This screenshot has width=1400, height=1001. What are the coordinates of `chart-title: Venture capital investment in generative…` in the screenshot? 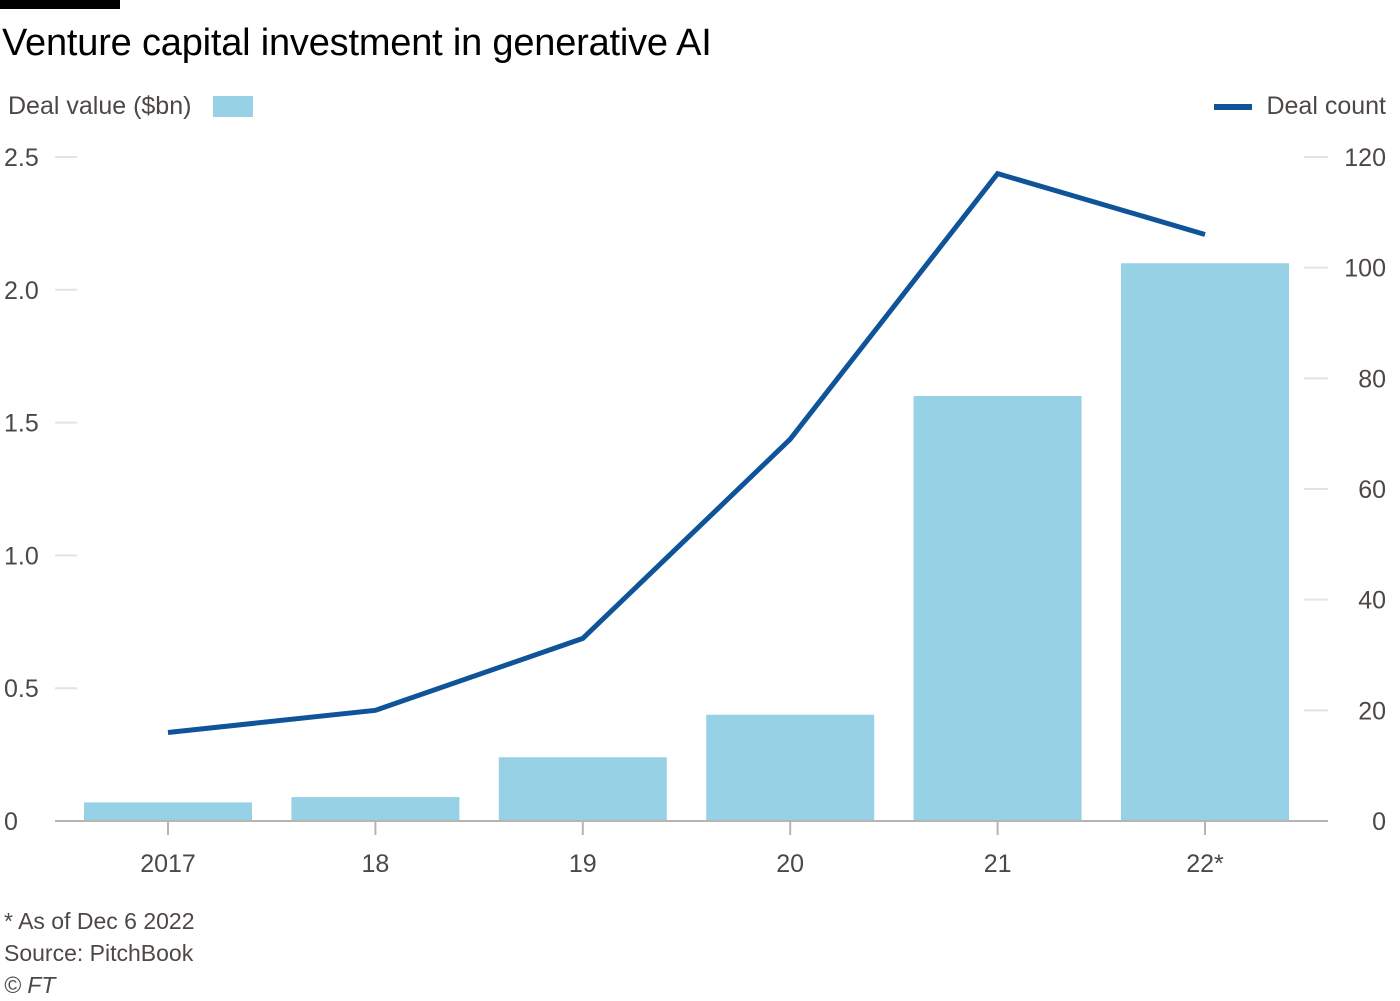 It's located at (357, 43).